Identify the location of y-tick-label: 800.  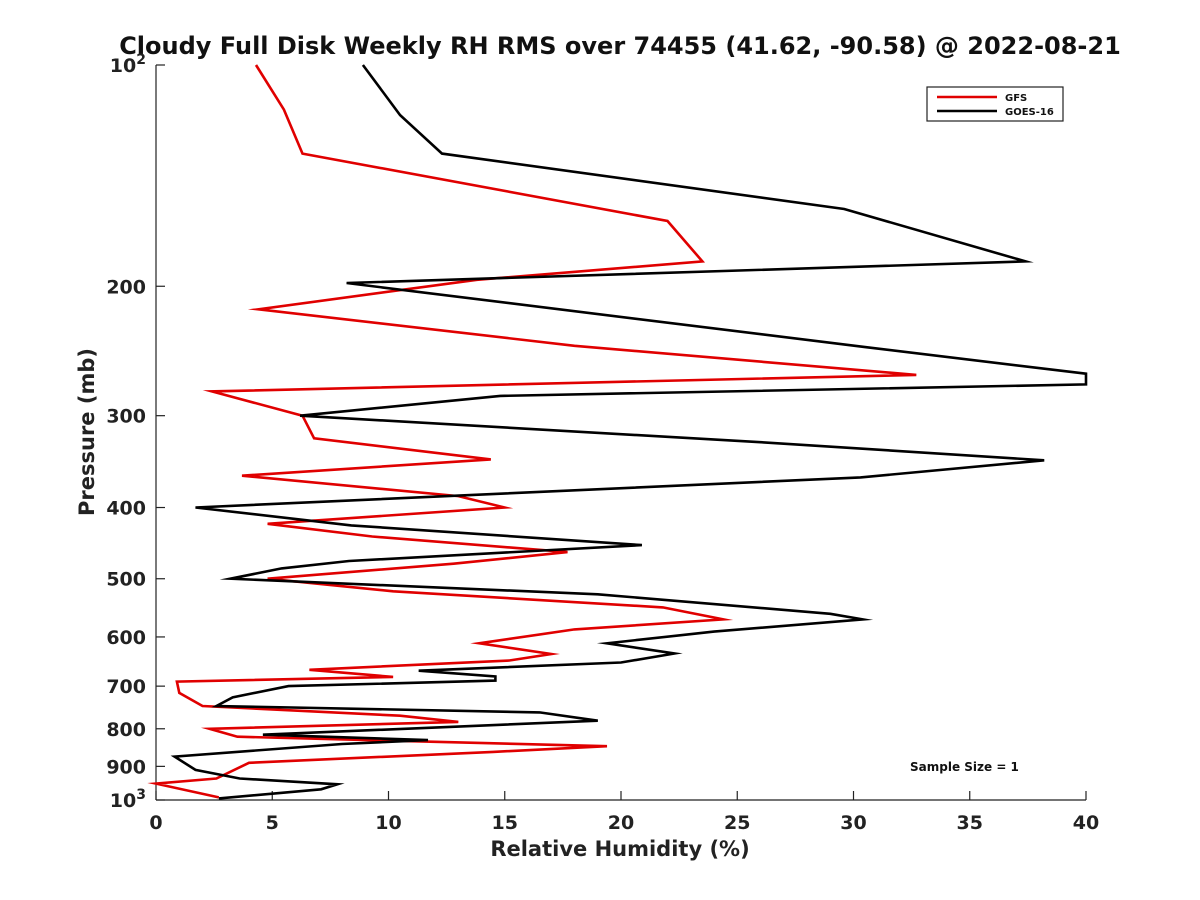
(126, 730).